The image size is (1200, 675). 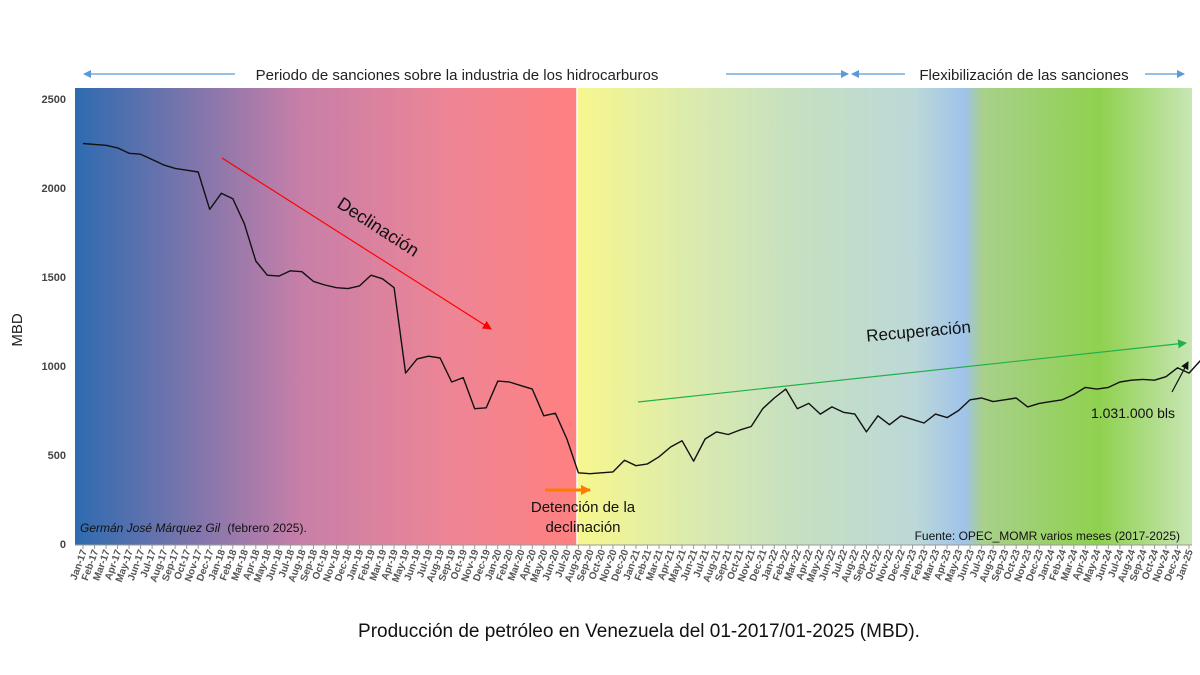 I want to click on author-credit: Germán José Márquez Gil (febrero 2025)., so click(x=193, y=528).